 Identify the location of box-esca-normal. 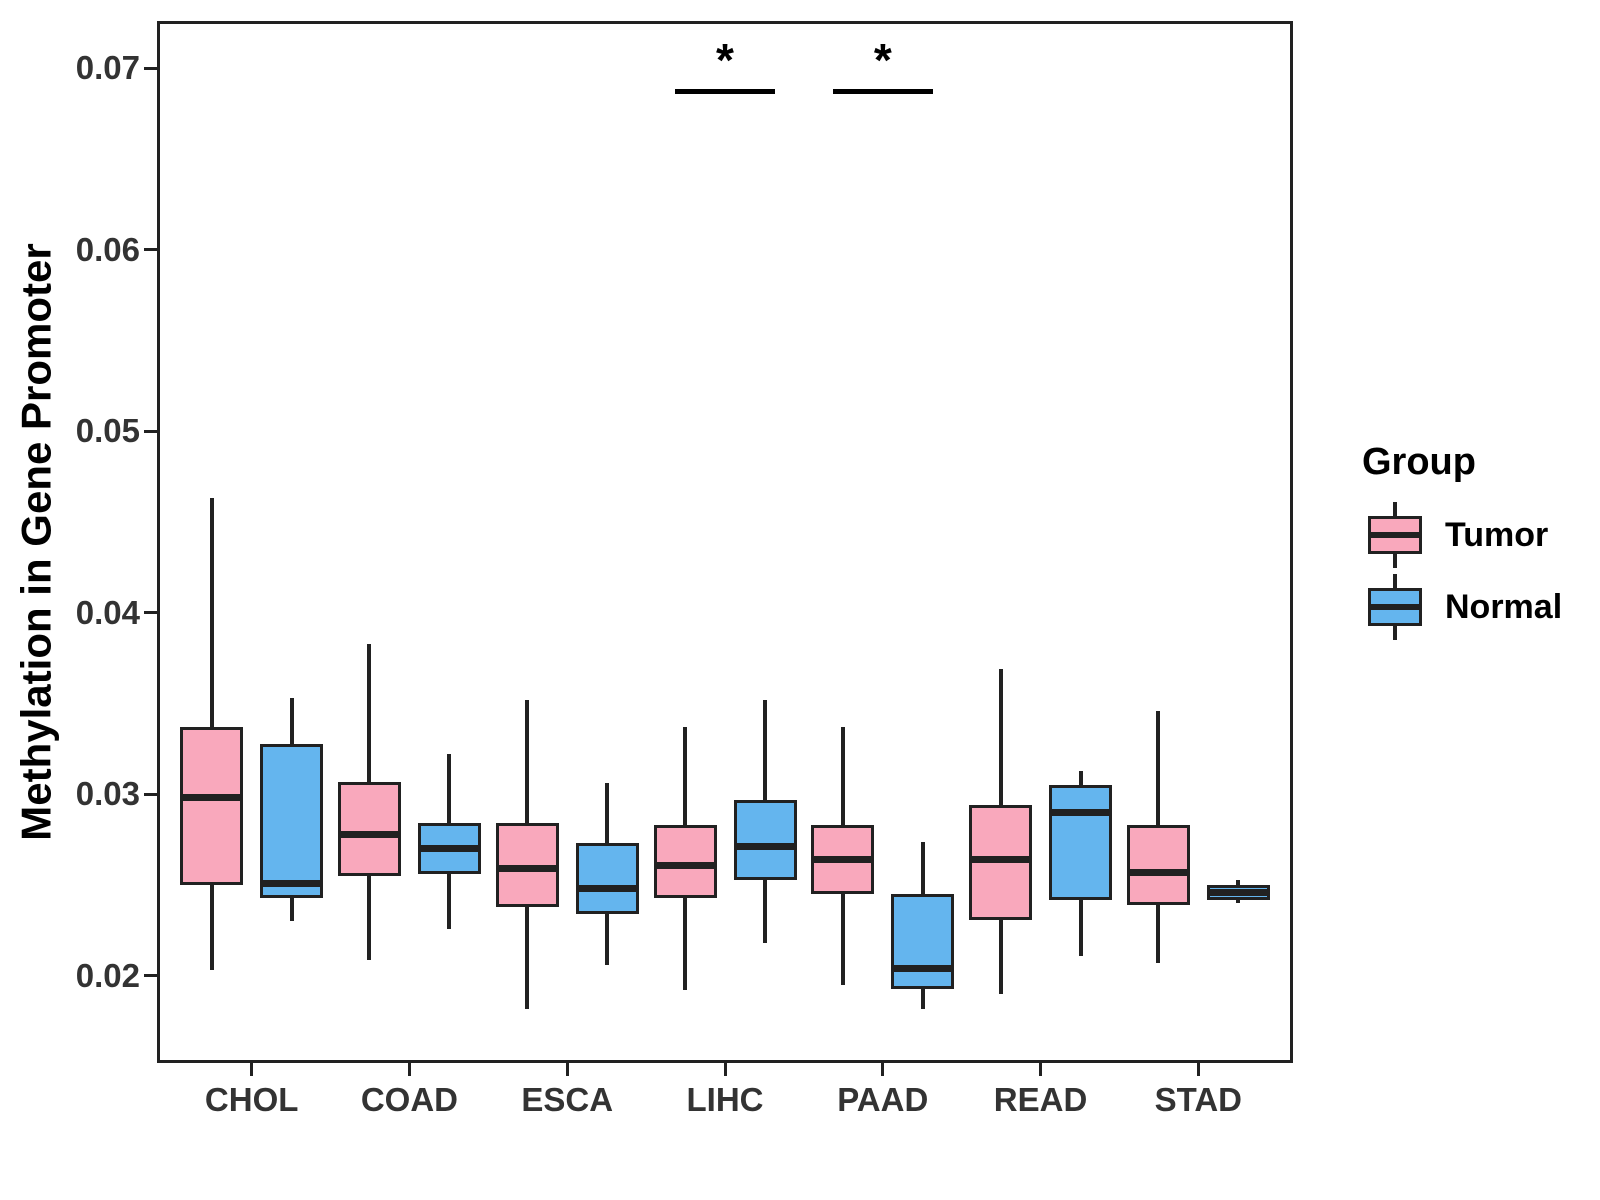
(607, 879).